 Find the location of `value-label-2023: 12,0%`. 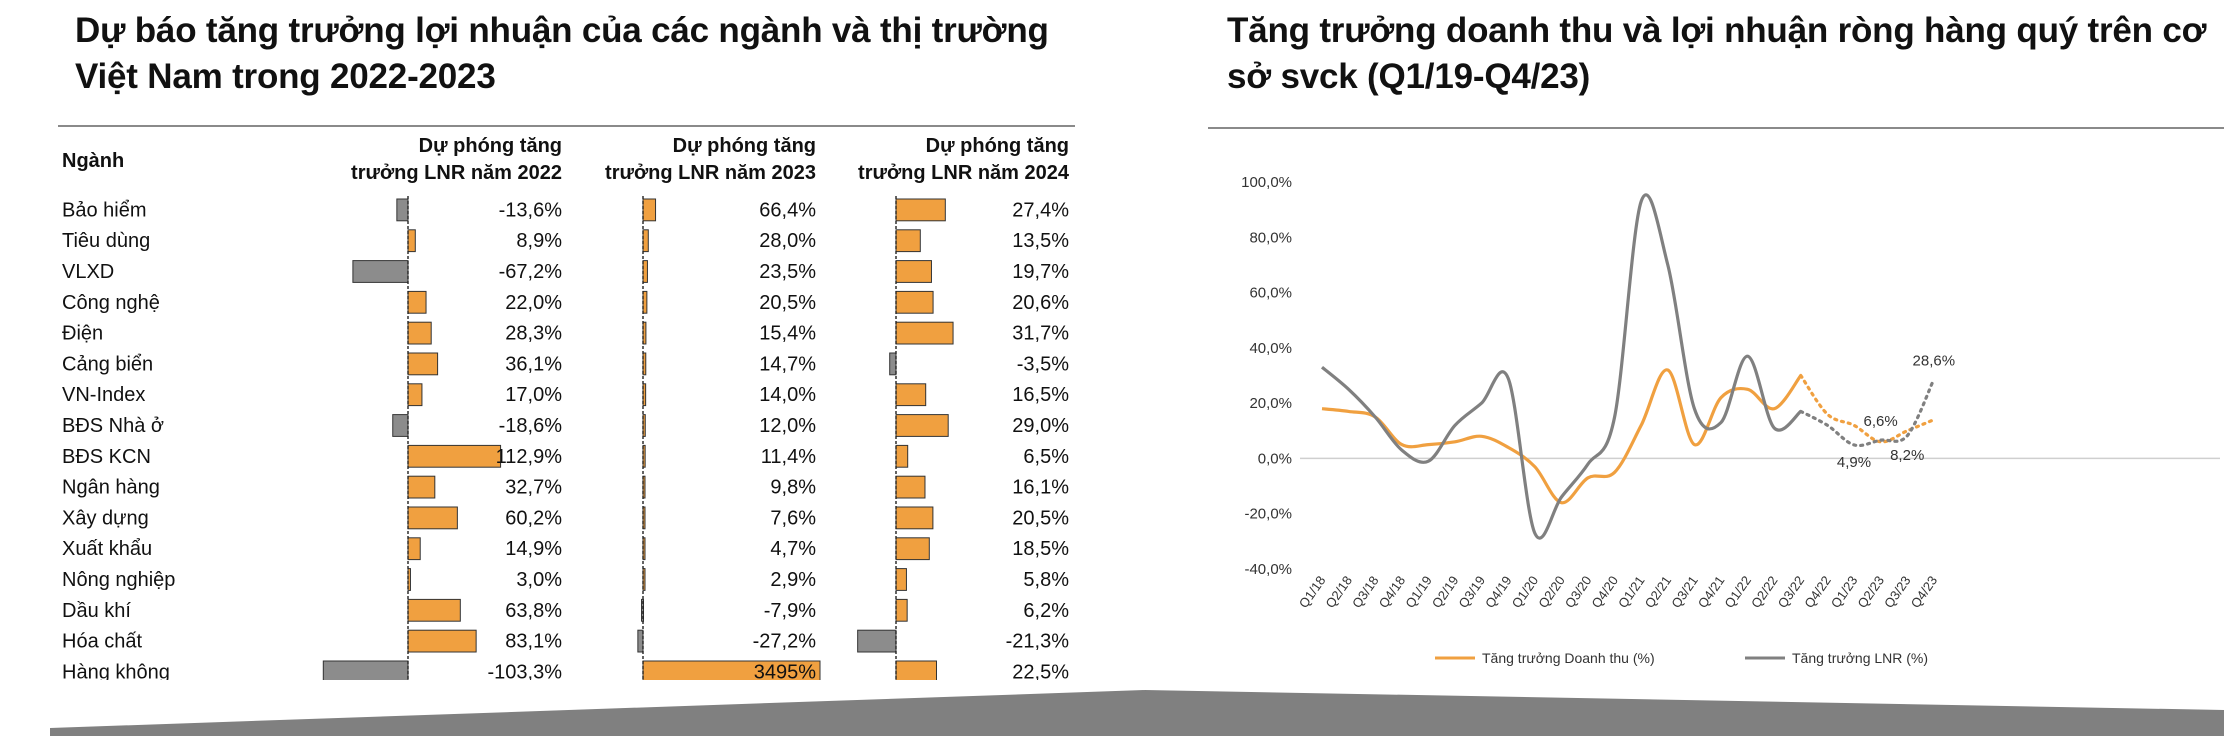

value-label-2023: 12,0% is located at coordinates (787, 426).